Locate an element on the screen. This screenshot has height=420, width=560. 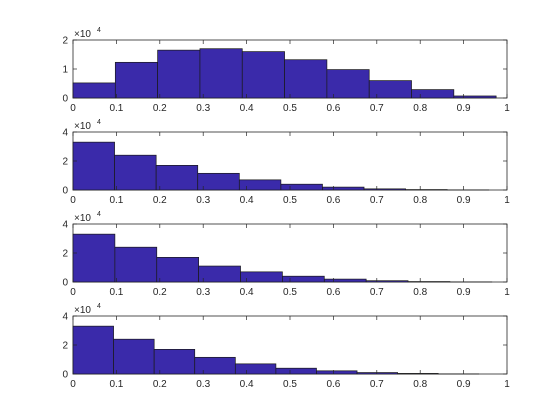
y-tick-label: 1 is located at coordinates (65, 70).